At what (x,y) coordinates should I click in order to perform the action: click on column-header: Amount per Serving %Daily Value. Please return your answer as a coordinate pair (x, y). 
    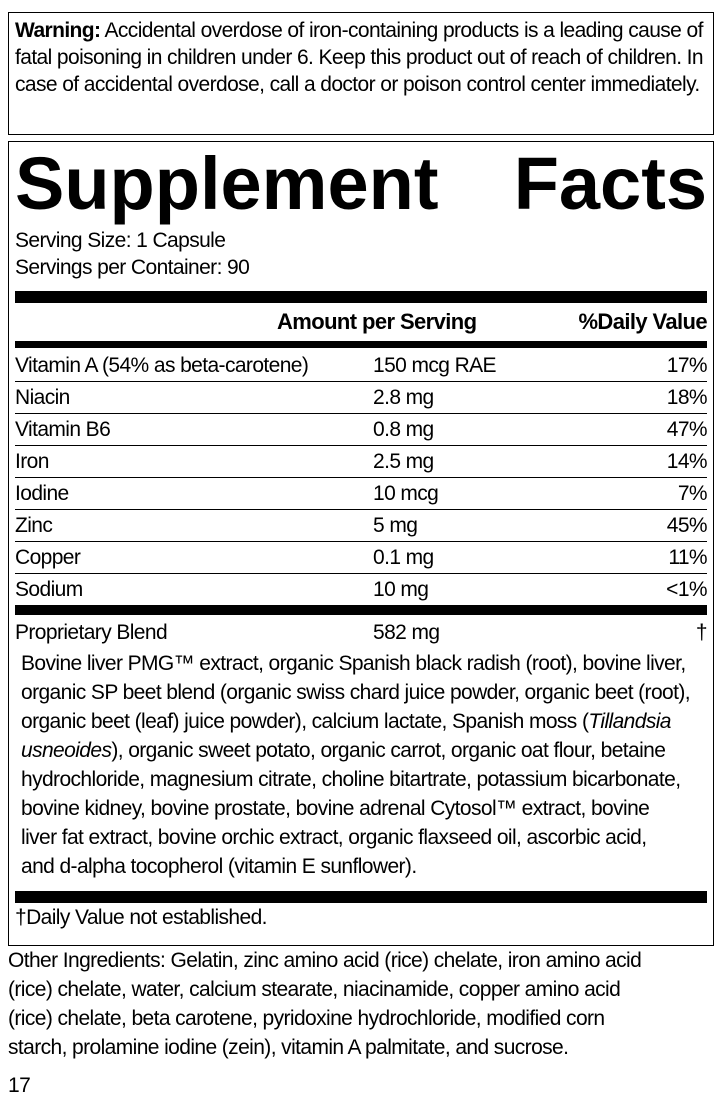
    Looking at the image, I should click on (361, 322).